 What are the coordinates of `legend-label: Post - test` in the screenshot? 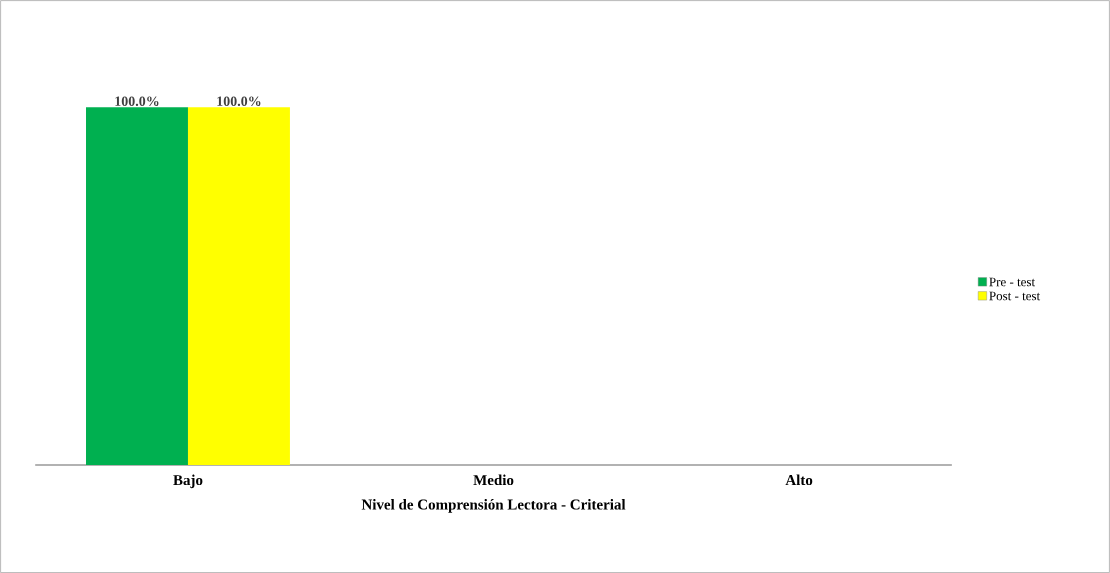 It's located at (1015, 296).